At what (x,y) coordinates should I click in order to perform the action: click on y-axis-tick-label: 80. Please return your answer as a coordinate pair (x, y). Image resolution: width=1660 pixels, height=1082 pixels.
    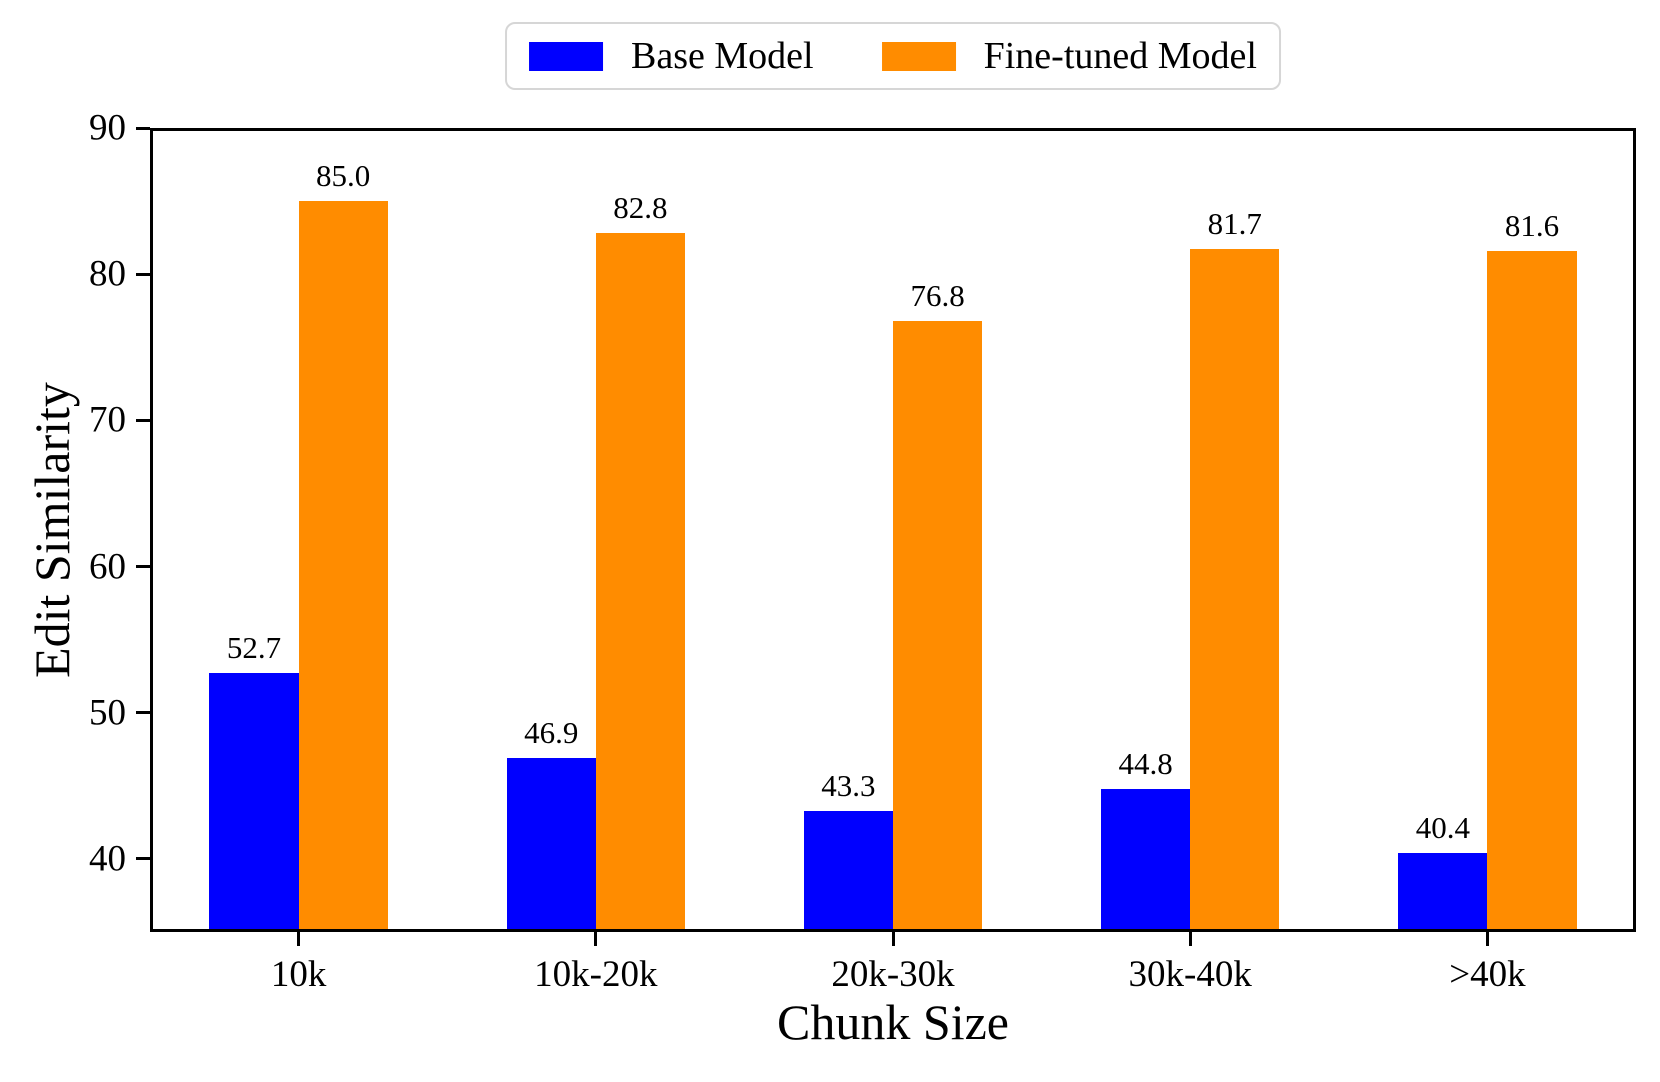
    Looking at the image, I should click on (107, 274).